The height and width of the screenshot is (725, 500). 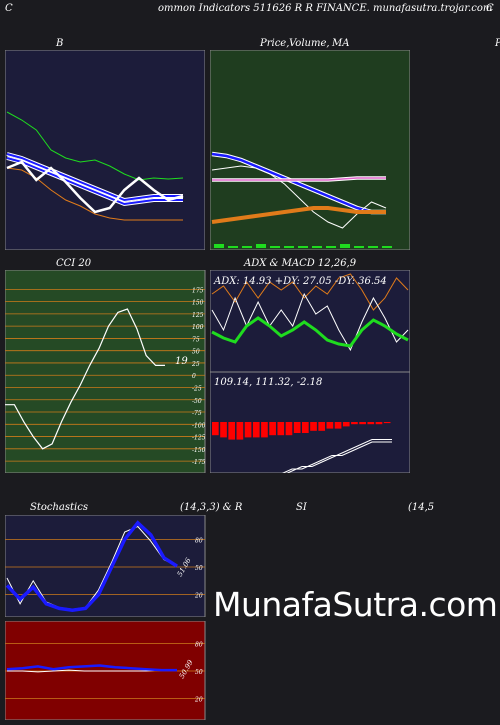 I want to click on cci-tick-label: -125, so click(x=199, y=438).